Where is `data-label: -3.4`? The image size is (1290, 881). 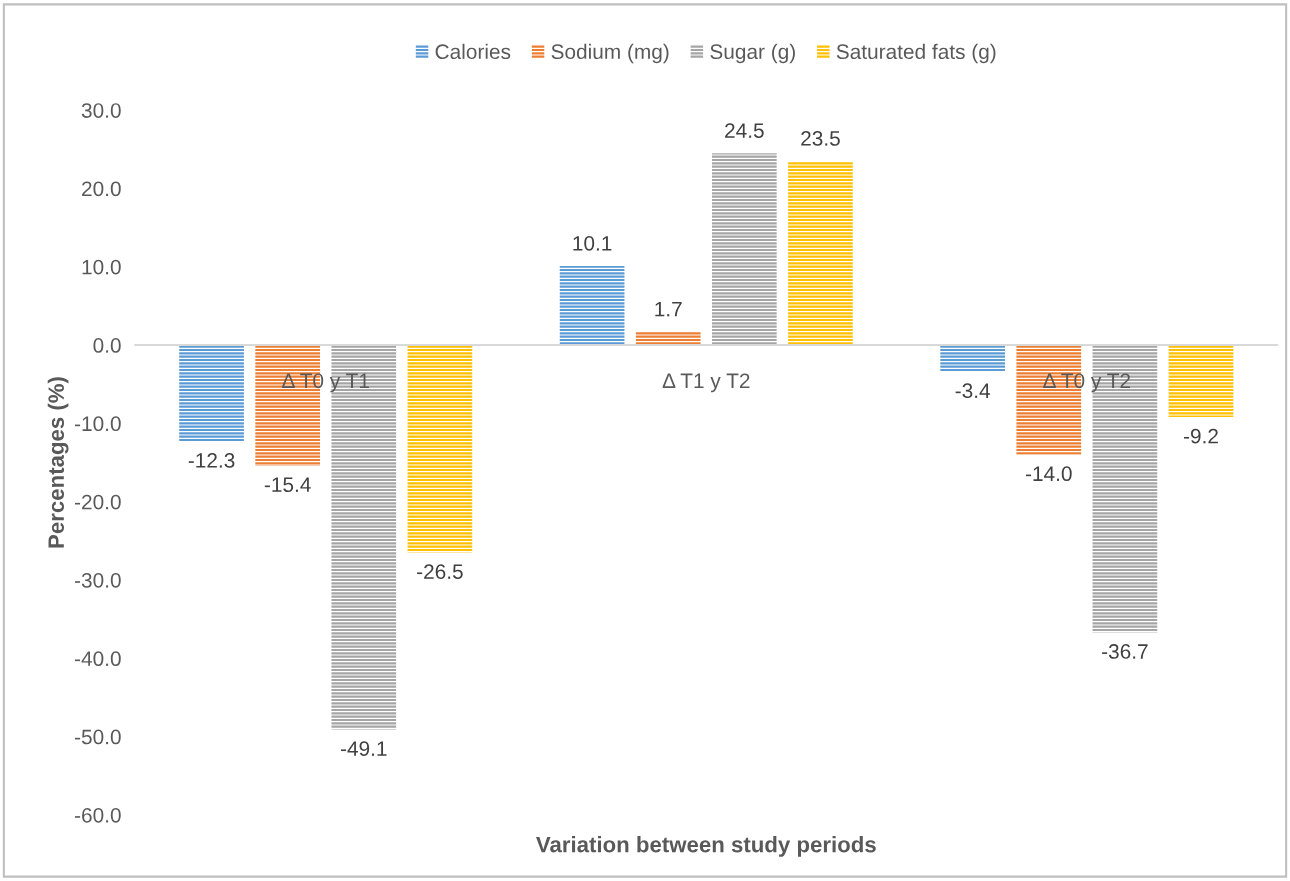
data-label: -3.4 is located at coordinates (972, 391).